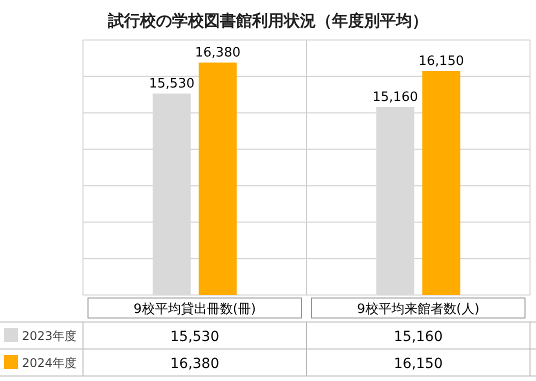 The width and height of the screenshot is (536, 381). What do you see at coordinates (418, 337) in the screenshot?
I see `data-label: 15,160` at bounding box center [418, 337].